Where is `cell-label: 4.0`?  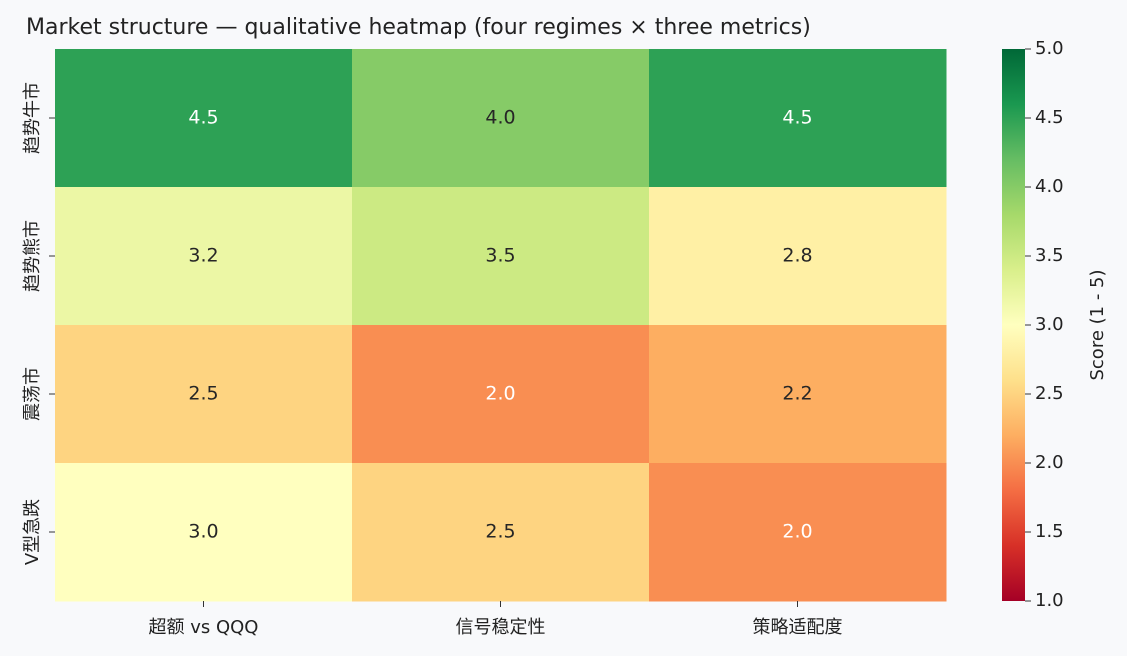 cell-label: 4.0 is located at coordinates (500, 118).